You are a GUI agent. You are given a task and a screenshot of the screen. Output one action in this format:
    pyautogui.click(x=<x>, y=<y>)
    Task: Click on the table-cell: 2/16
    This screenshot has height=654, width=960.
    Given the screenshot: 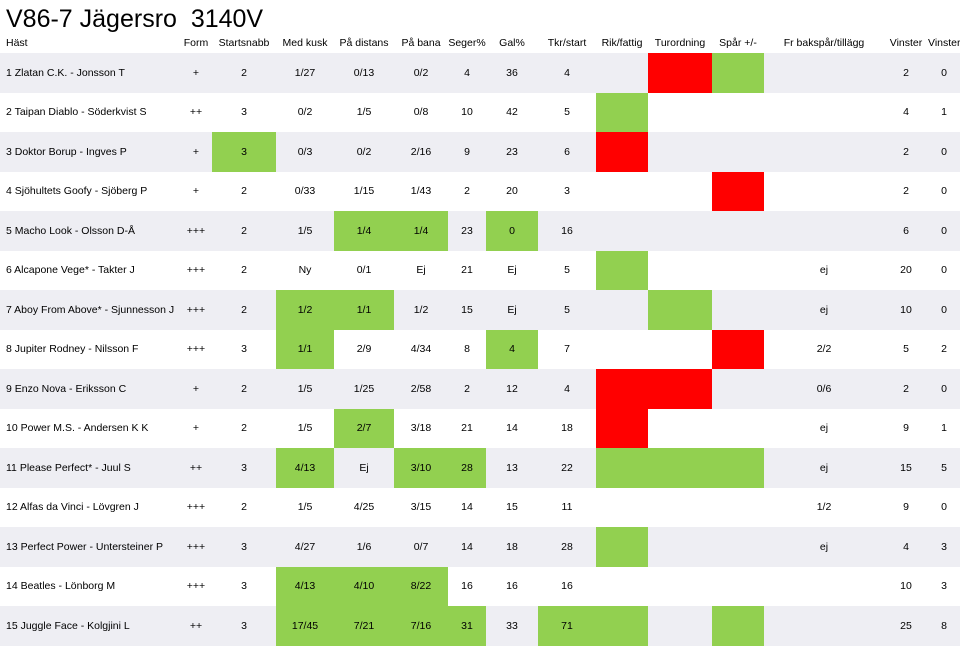 What is the action you would take?
    pyautogui.click(x=421, y=152)
    